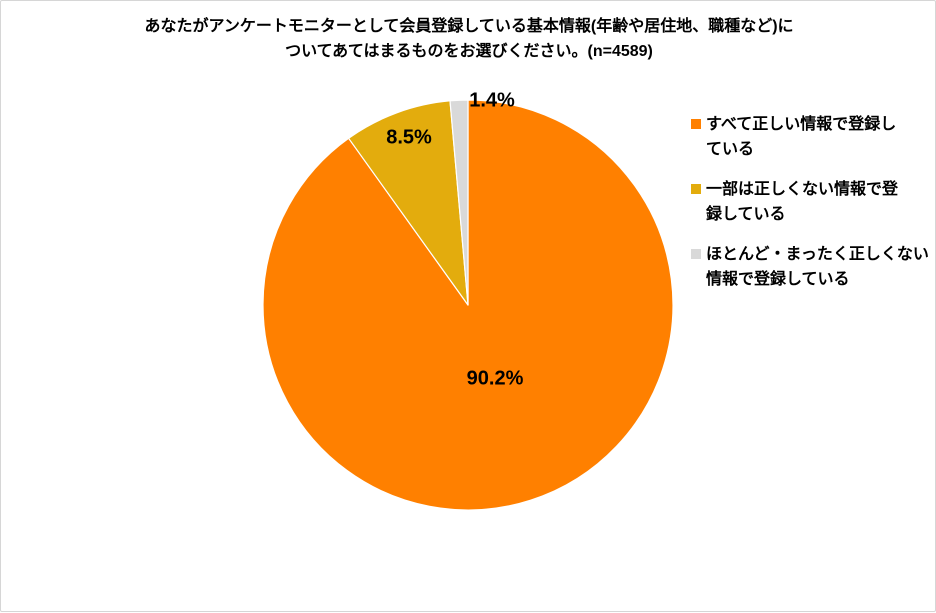 Image resolution: width=936 pixels, height=613 pixels. I want to click on legend-label-all-correct: すべて正しい情報で登録し ている, so click(801, 137).